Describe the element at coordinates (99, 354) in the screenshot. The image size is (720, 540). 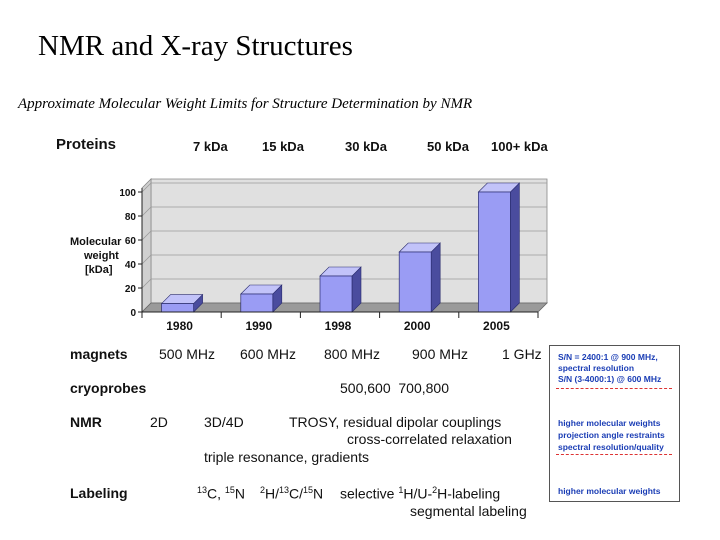
I see `magnets-label: magnets` at that location.